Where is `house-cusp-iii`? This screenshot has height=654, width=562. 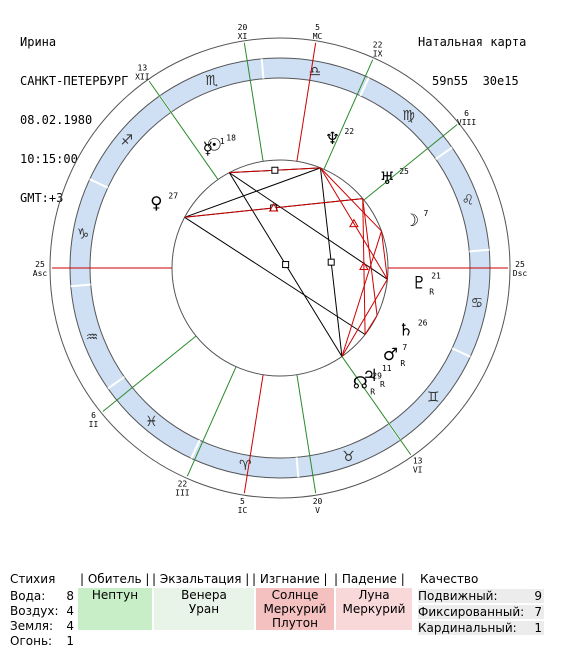
house-cusp-iii is located at coordinates (211, 421).